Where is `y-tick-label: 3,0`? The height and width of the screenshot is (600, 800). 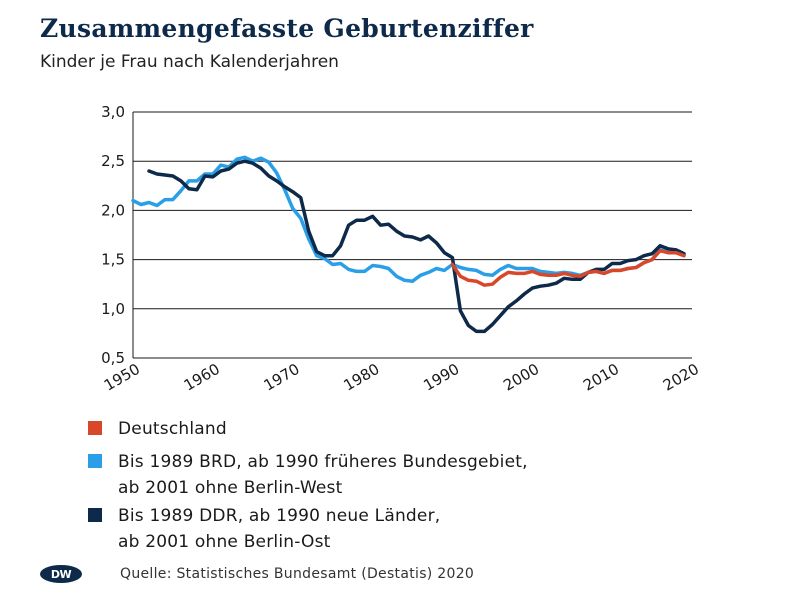
y-tick-label: 3,0 is located at coordinates (113, 112).